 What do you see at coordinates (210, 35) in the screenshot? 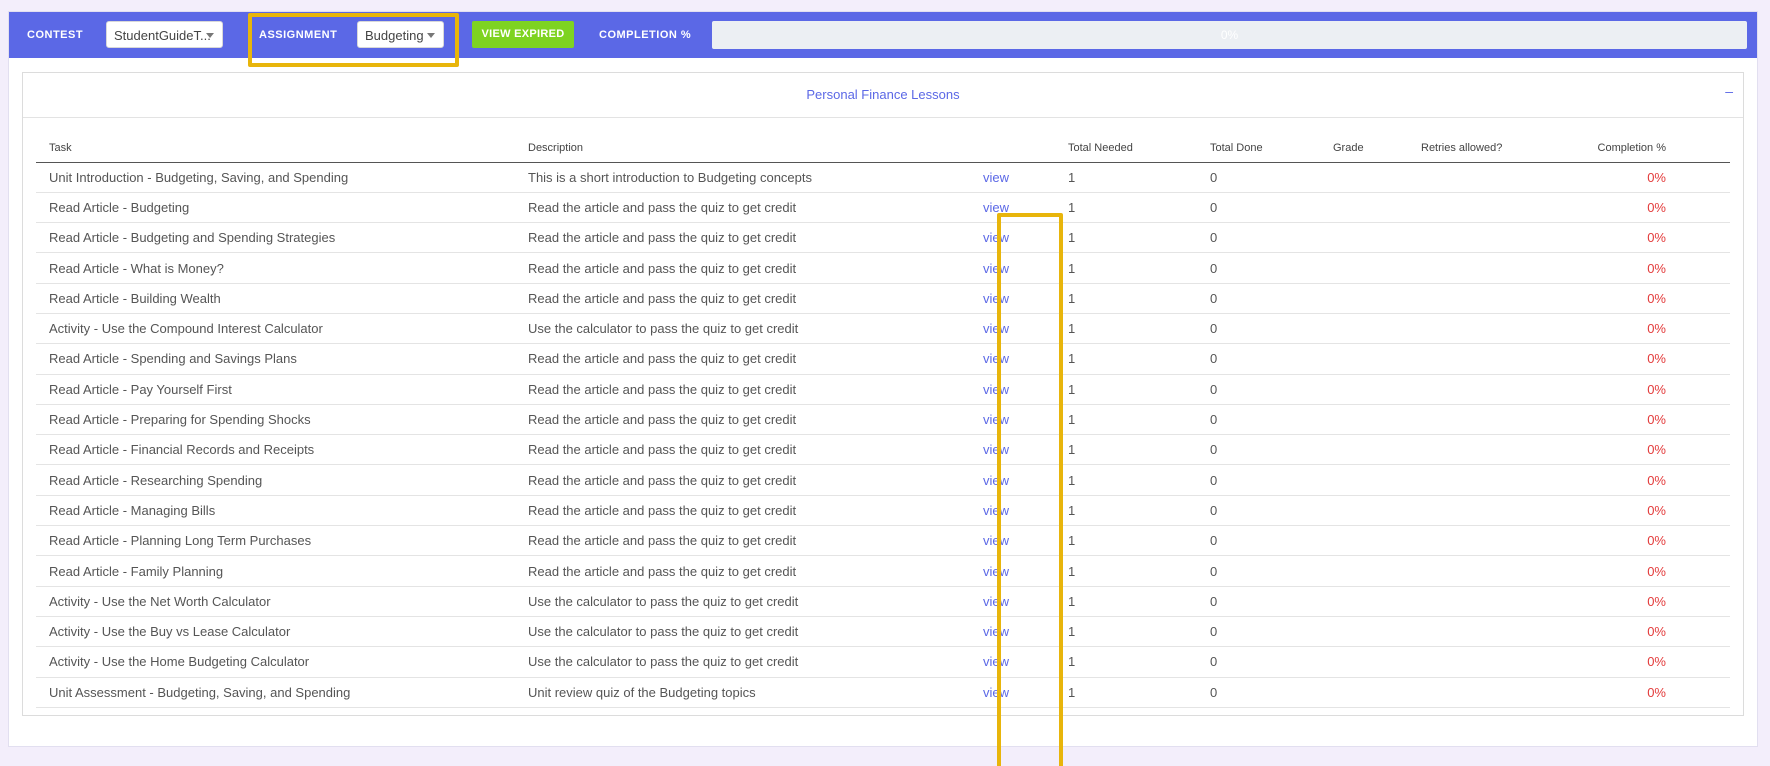
I see `chevron-down-icon` at bounding box center [210, 35].